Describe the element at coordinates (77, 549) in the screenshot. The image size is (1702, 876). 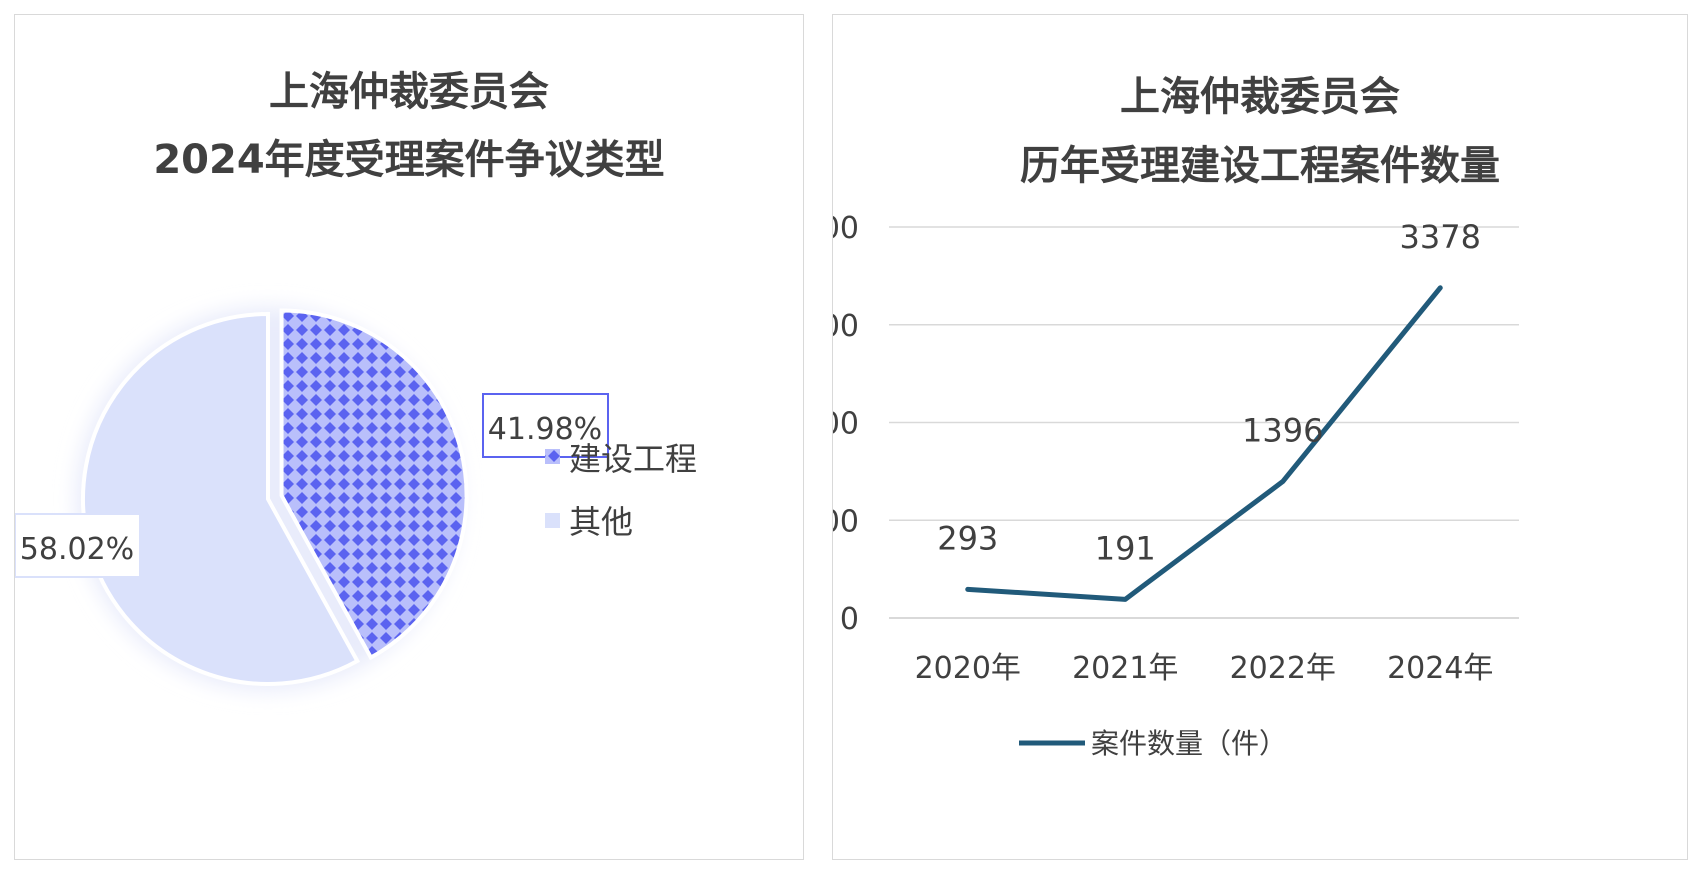
I see `data-label-other: 58.02%` at that location.